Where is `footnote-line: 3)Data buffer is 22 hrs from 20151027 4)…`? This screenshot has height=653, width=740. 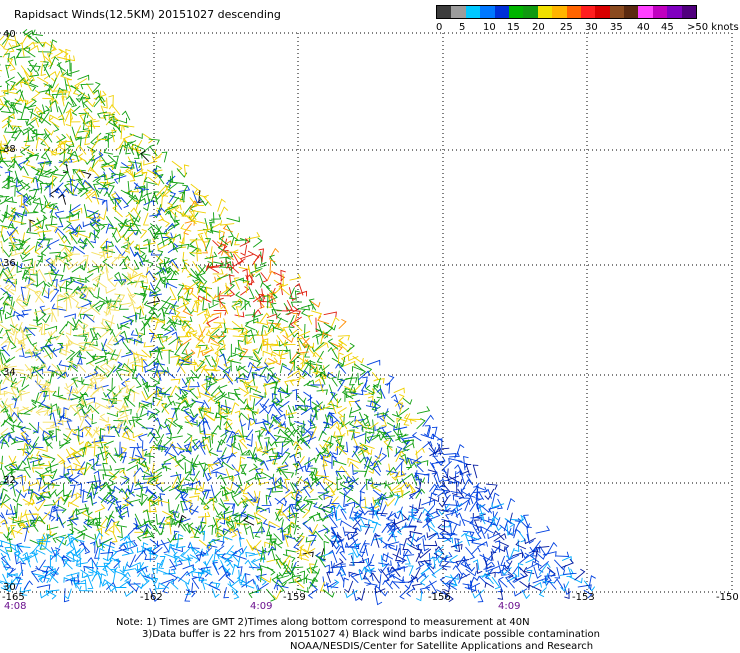 footnote-line: 3)Data buffer is 22 hrs from 20151027 4)… is located at coordinates (358, 635).